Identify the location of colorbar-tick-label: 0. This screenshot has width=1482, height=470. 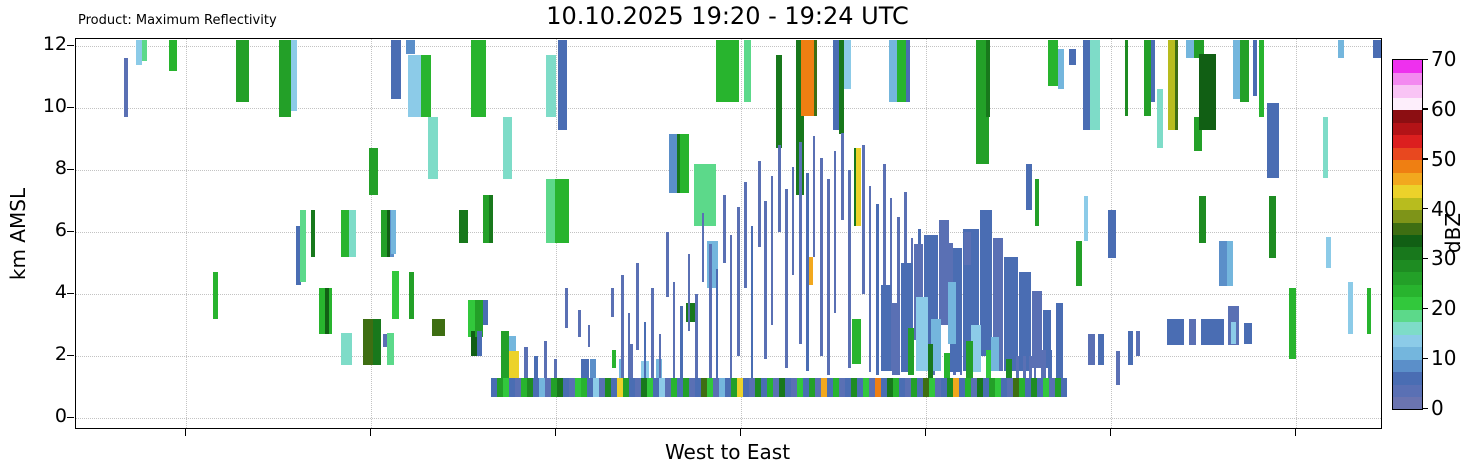
(1437, 408).